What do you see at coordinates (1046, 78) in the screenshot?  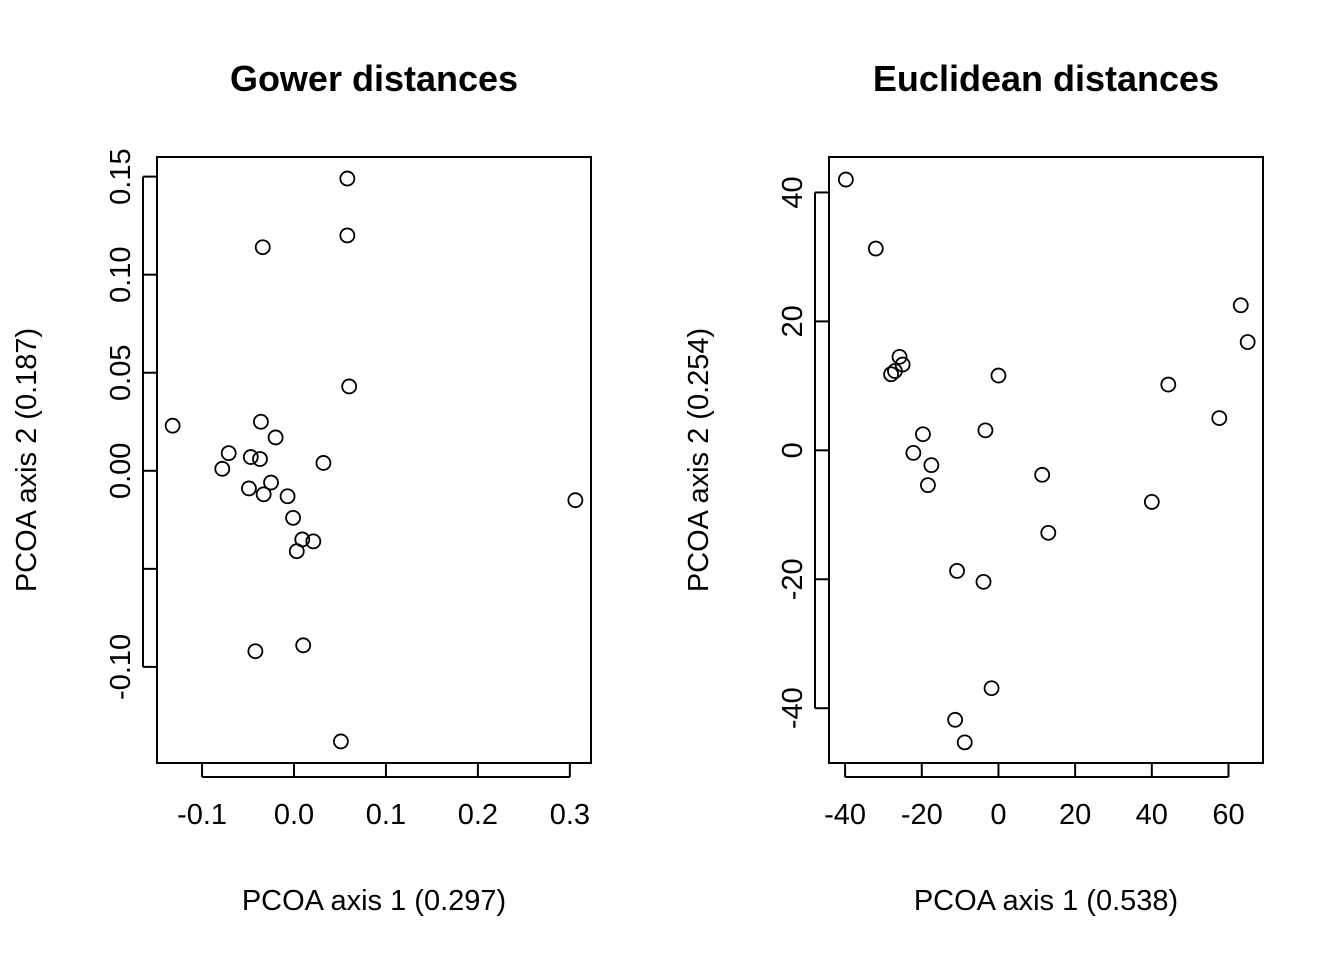 I see `euclidean-chart-title: Euclidean distances` at bounding box center [1046, 78].